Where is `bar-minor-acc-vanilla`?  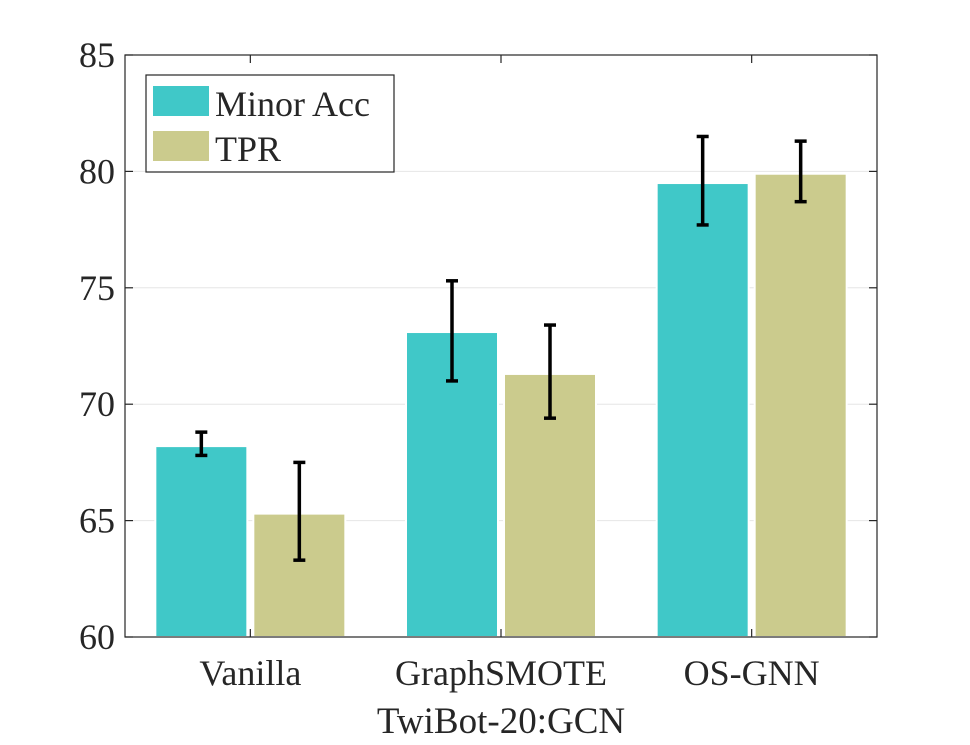 bar-minor-acc-vanilla is located at coordinates (201, 541).